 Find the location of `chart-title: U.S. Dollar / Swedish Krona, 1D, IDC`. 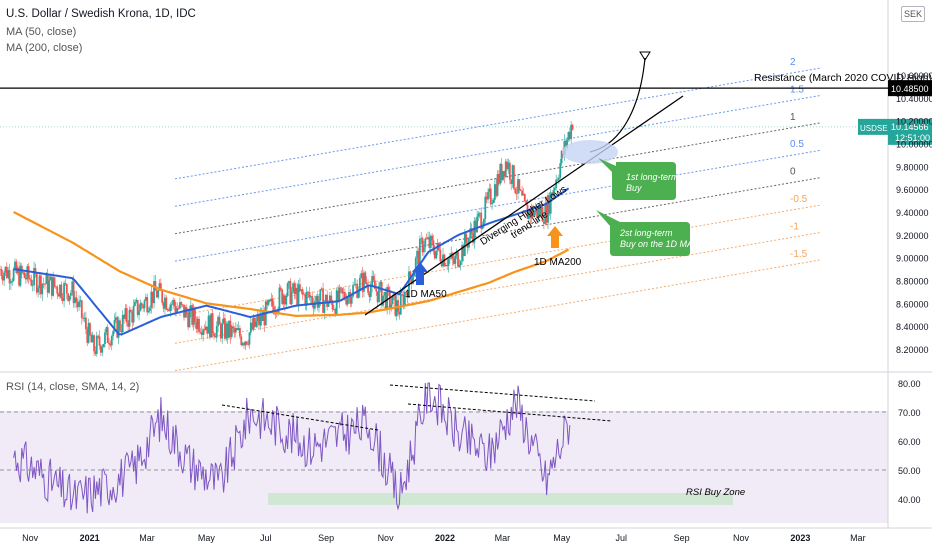

chart-title: U.S. Dollar / Swedish Krona, 1D, IDC is located at coordinates (101, 14).